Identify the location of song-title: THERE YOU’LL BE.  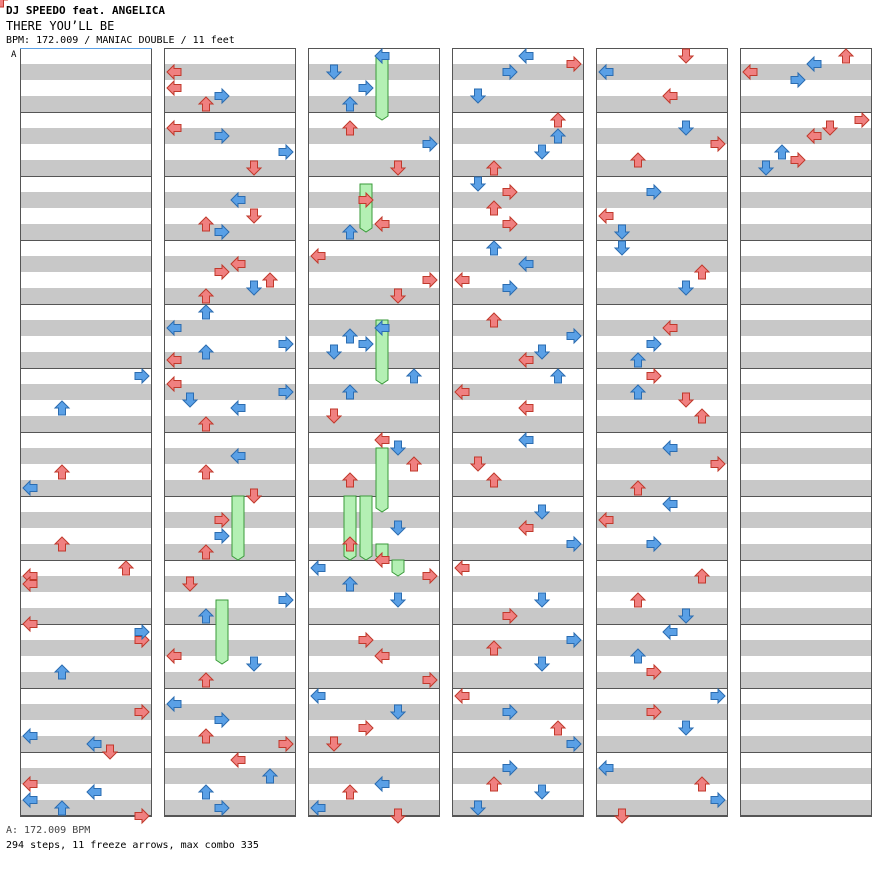
(60, 26).